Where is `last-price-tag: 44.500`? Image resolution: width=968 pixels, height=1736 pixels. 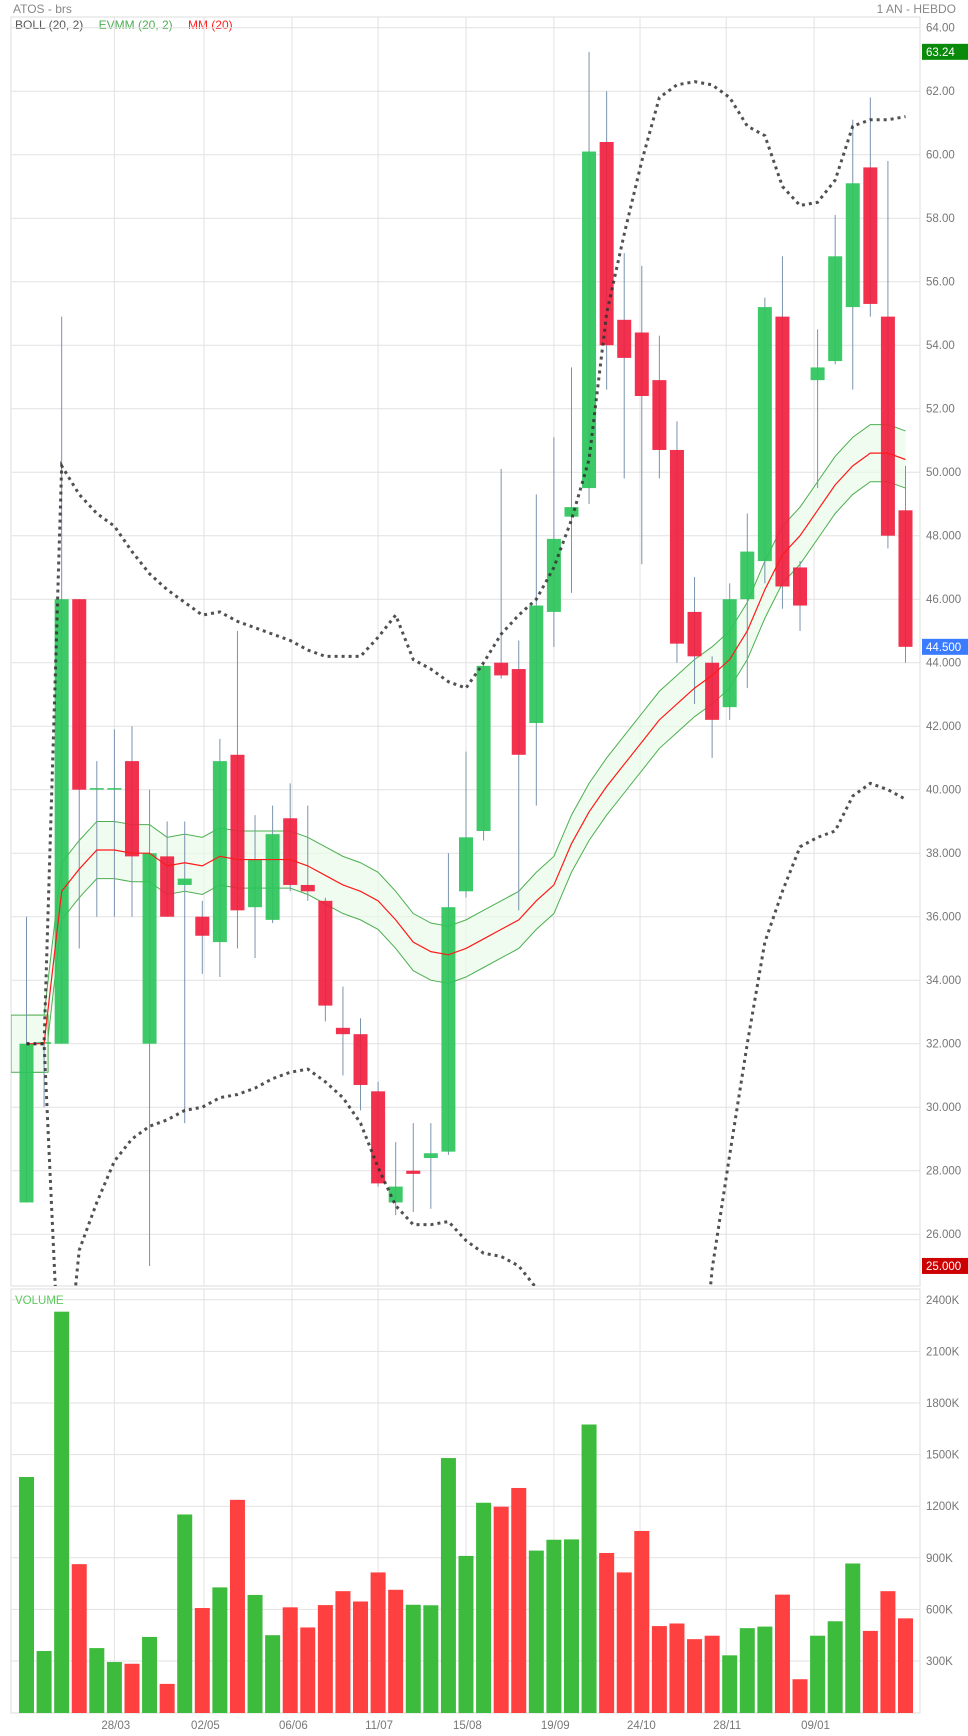
last-price-tag: 44.500 is located at coordinates (943, 648).